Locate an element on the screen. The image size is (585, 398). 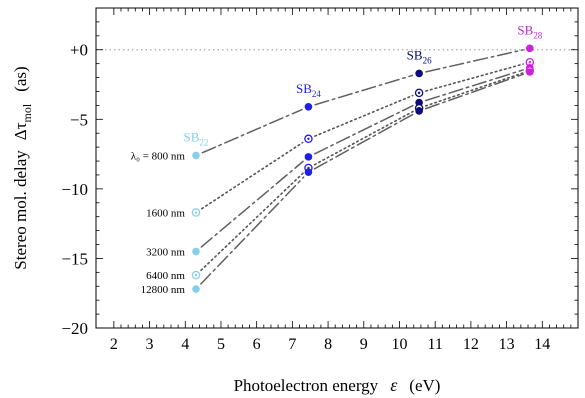
y-axis-label: Stereo mol. delayΔτmol(as) is located at coordinates (22, 167).